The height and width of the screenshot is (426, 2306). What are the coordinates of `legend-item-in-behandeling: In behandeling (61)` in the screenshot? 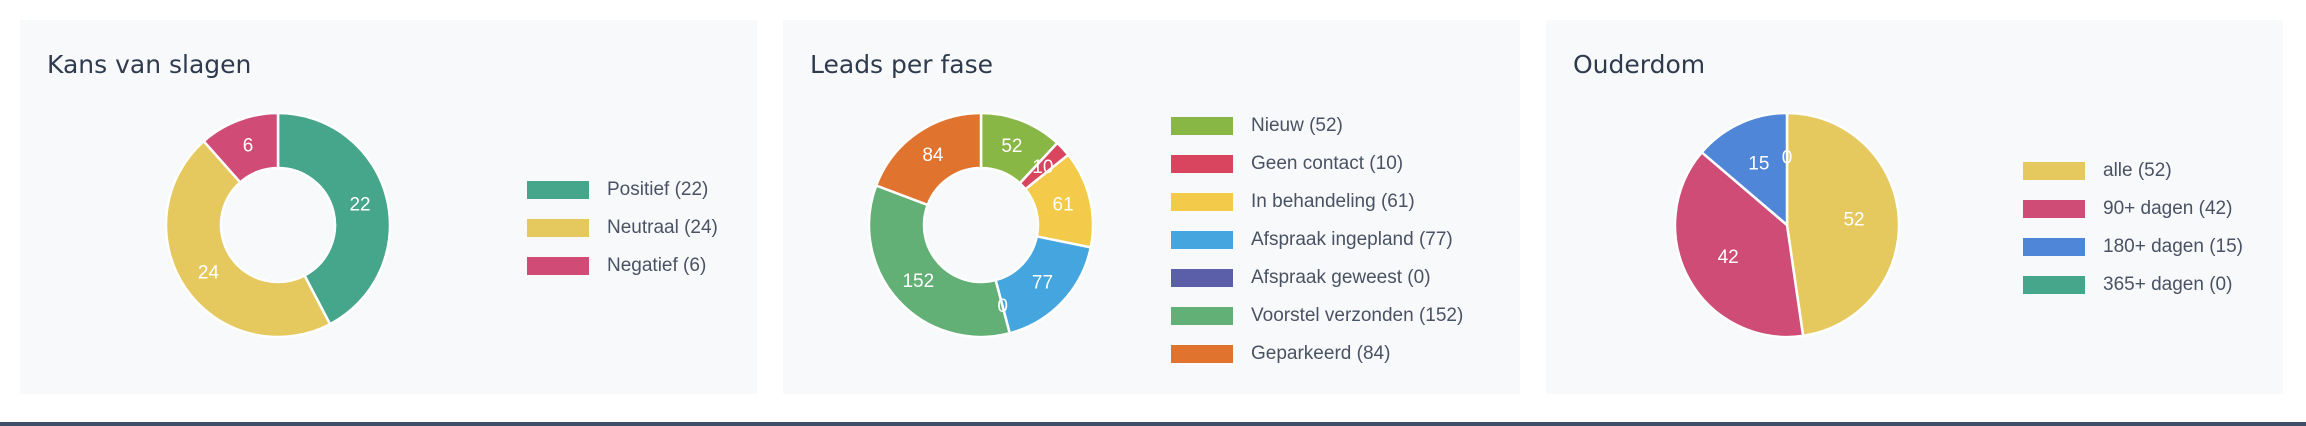 It's located at (1317, 202).